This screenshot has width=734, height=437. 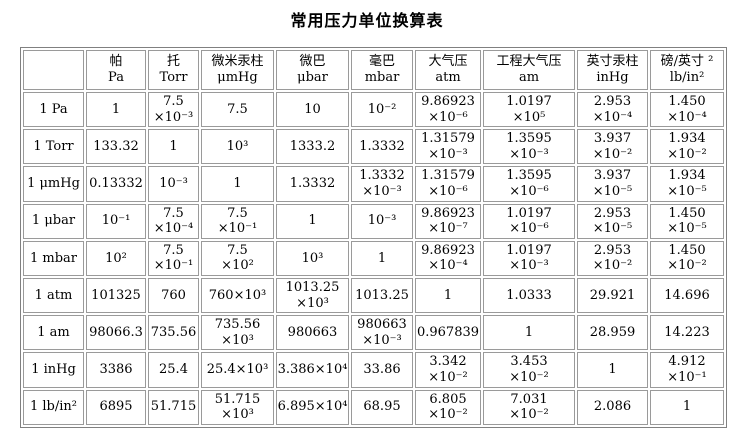 I want to click on table-cell: 1.450 ×10⁻², so click(x=687, y=258).